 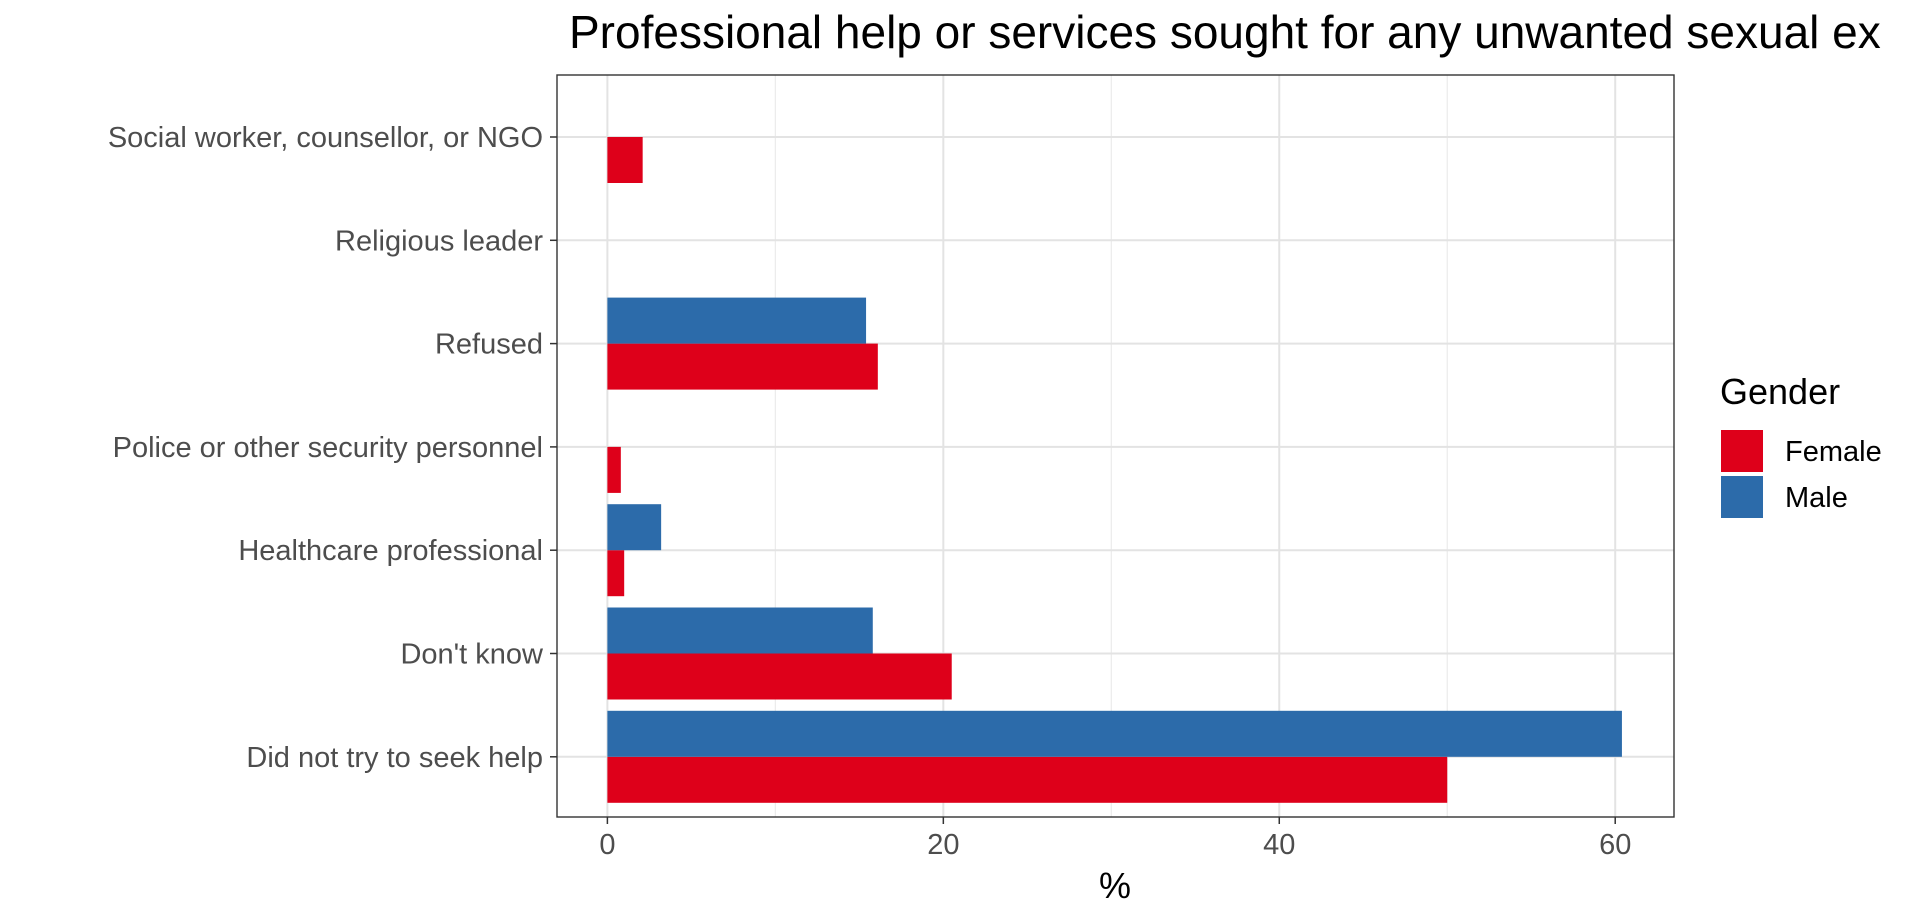 I want to click on category-label: Police or other security personnel, so click(x=328, y=448).